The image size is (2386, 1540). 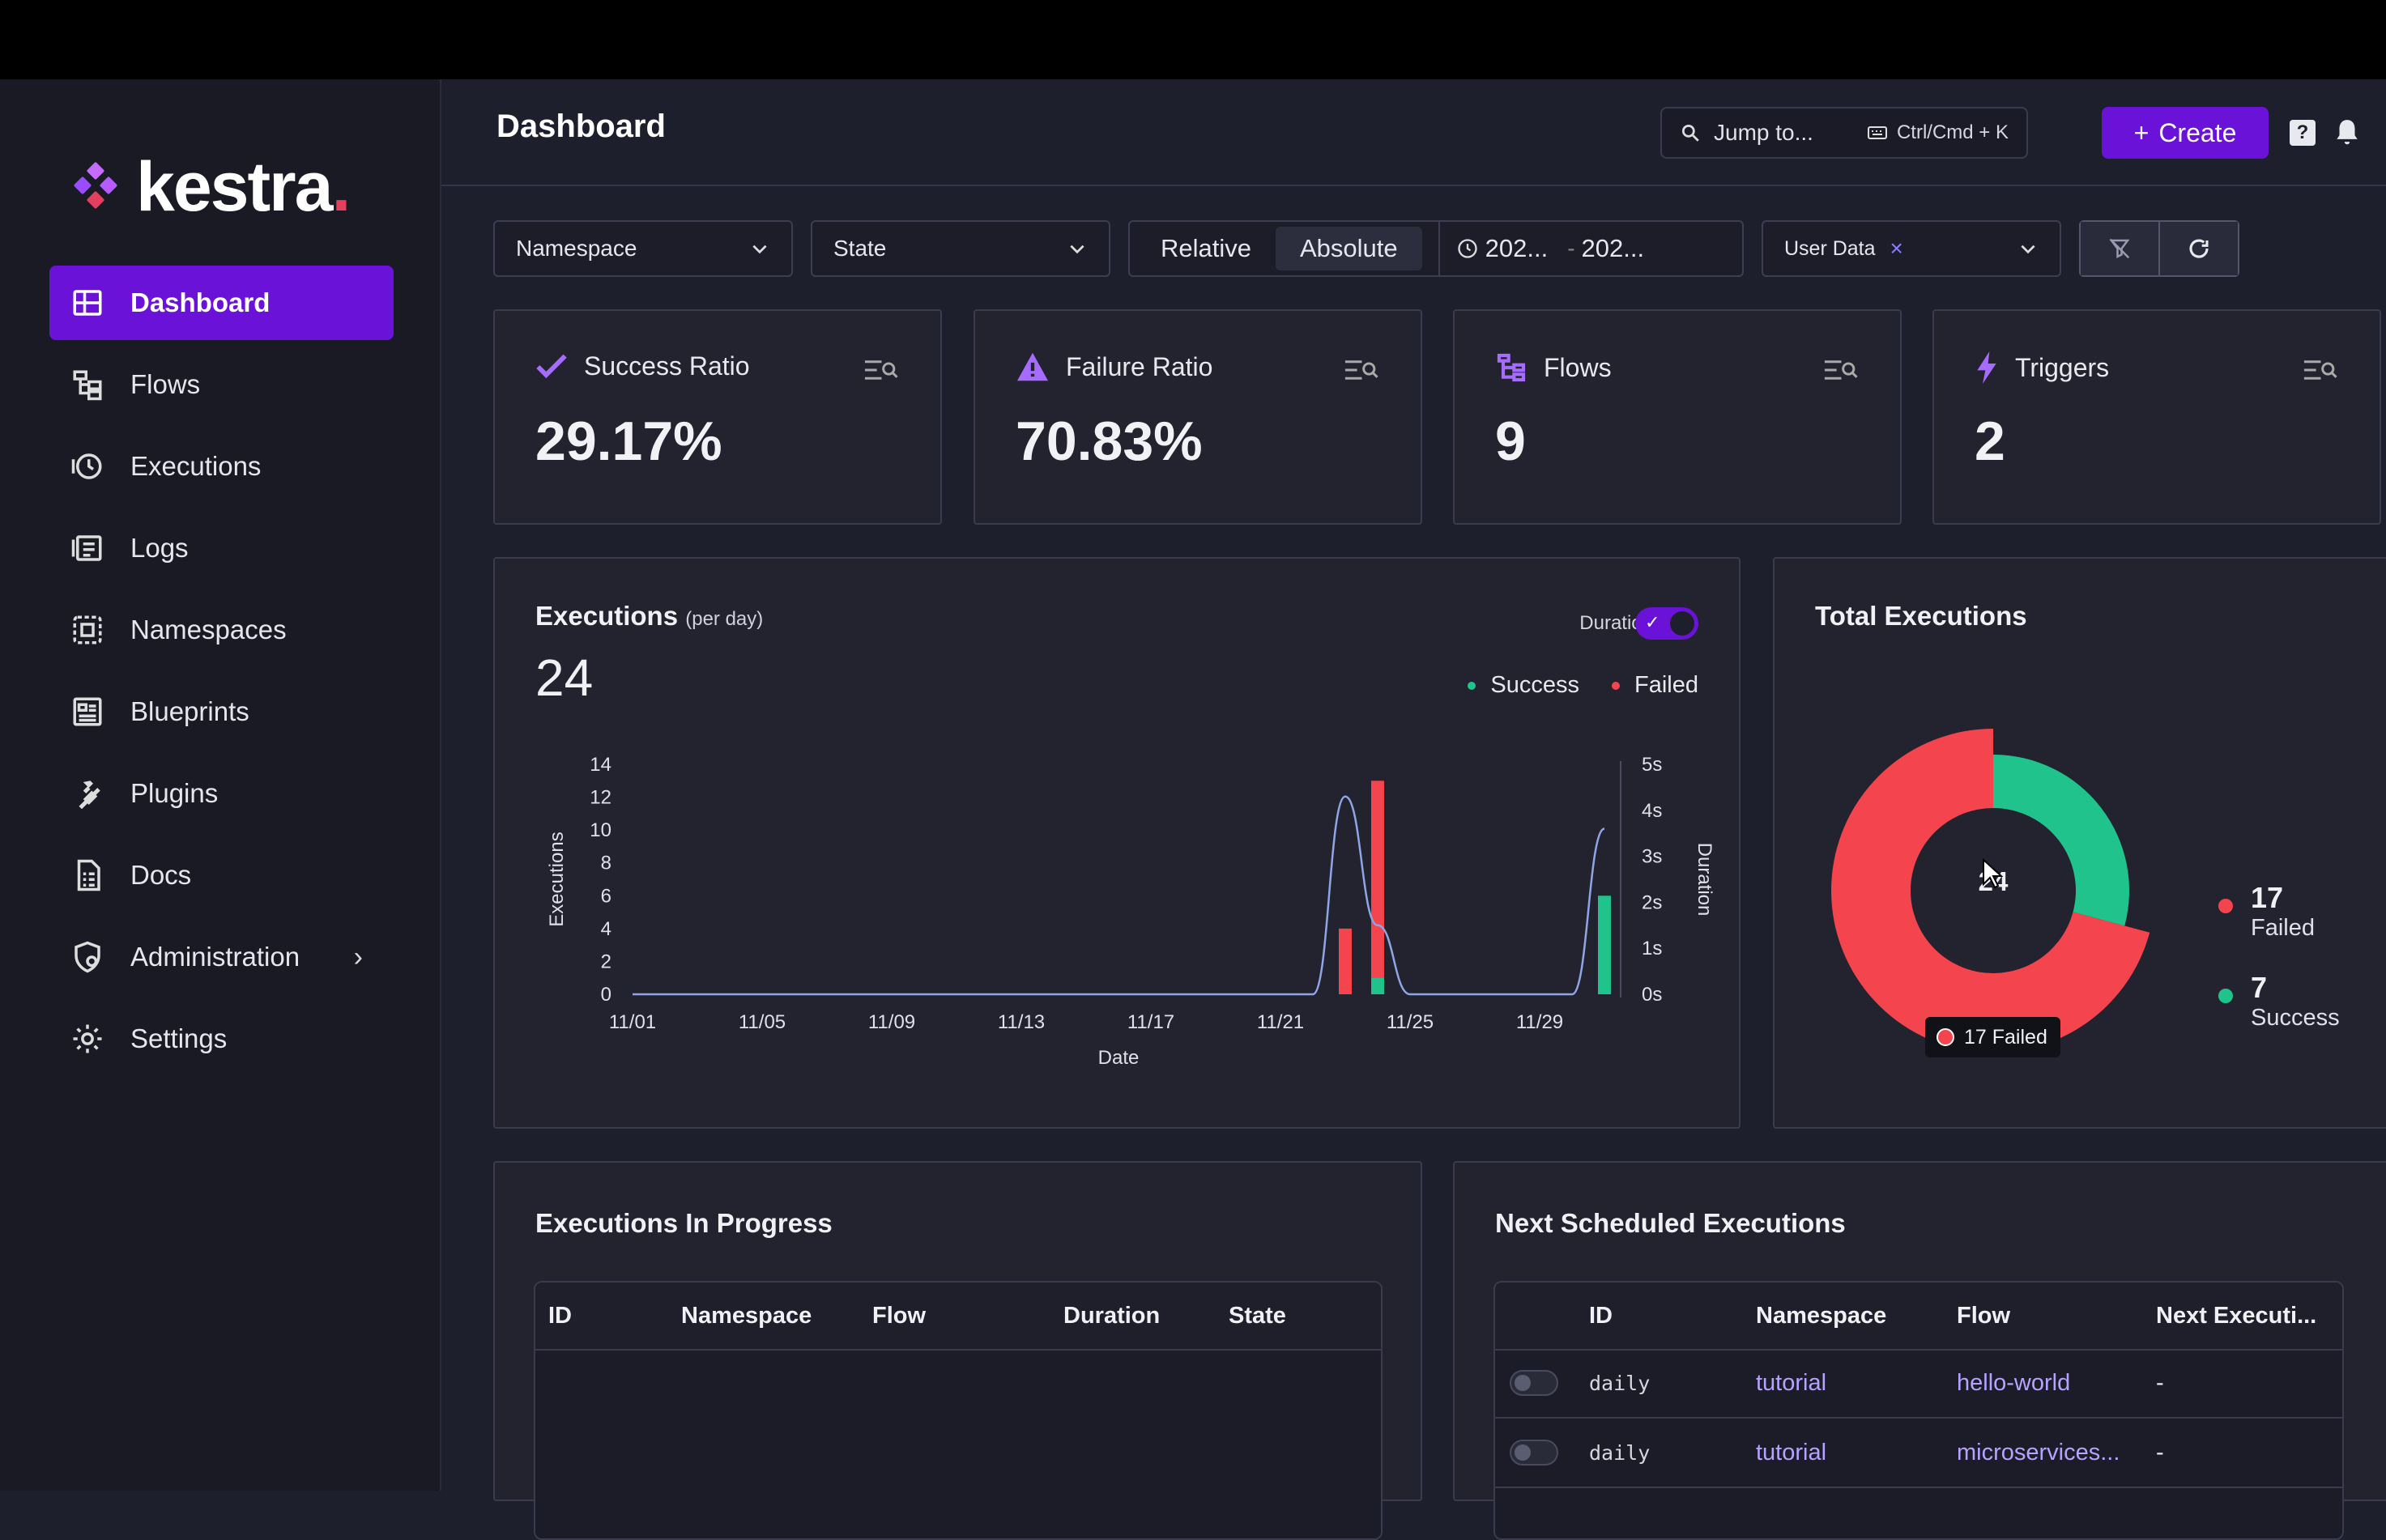 What do you see at coordinates (1583, 685) in the screenshot?
I see `chart-legend: Success Failed` at bounding box center [1583, 685].